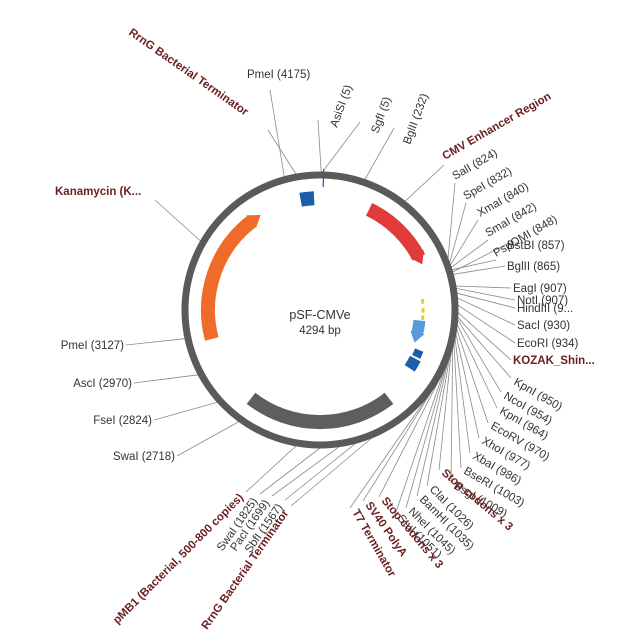 This screenshot has width=640, height=640. What do you see at coordinates (229, 278) in the screenshot?
I see `kanamycin-arc` at bounding box center [229, 278].